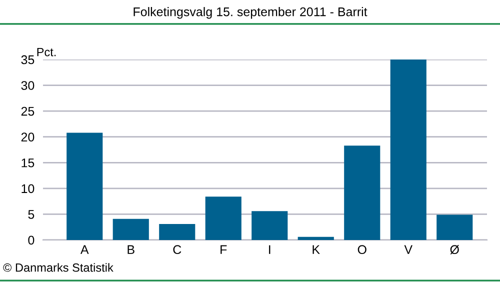  What do you see at coordinates (84, 249) in the screenshot?
I see `x-tick-label: A` at bounding box center [84, 249].